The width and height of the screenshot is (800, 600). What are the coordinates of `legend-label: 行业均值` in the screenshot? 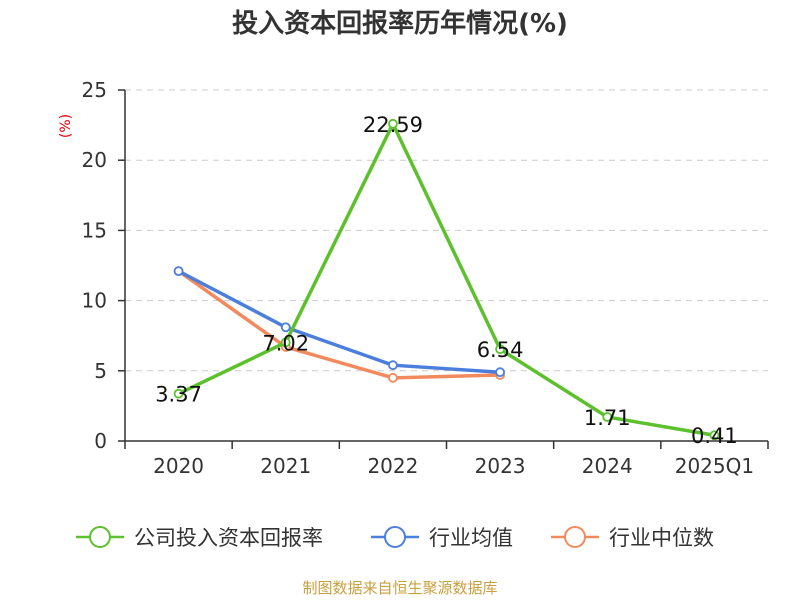 It's located at (471, 538).